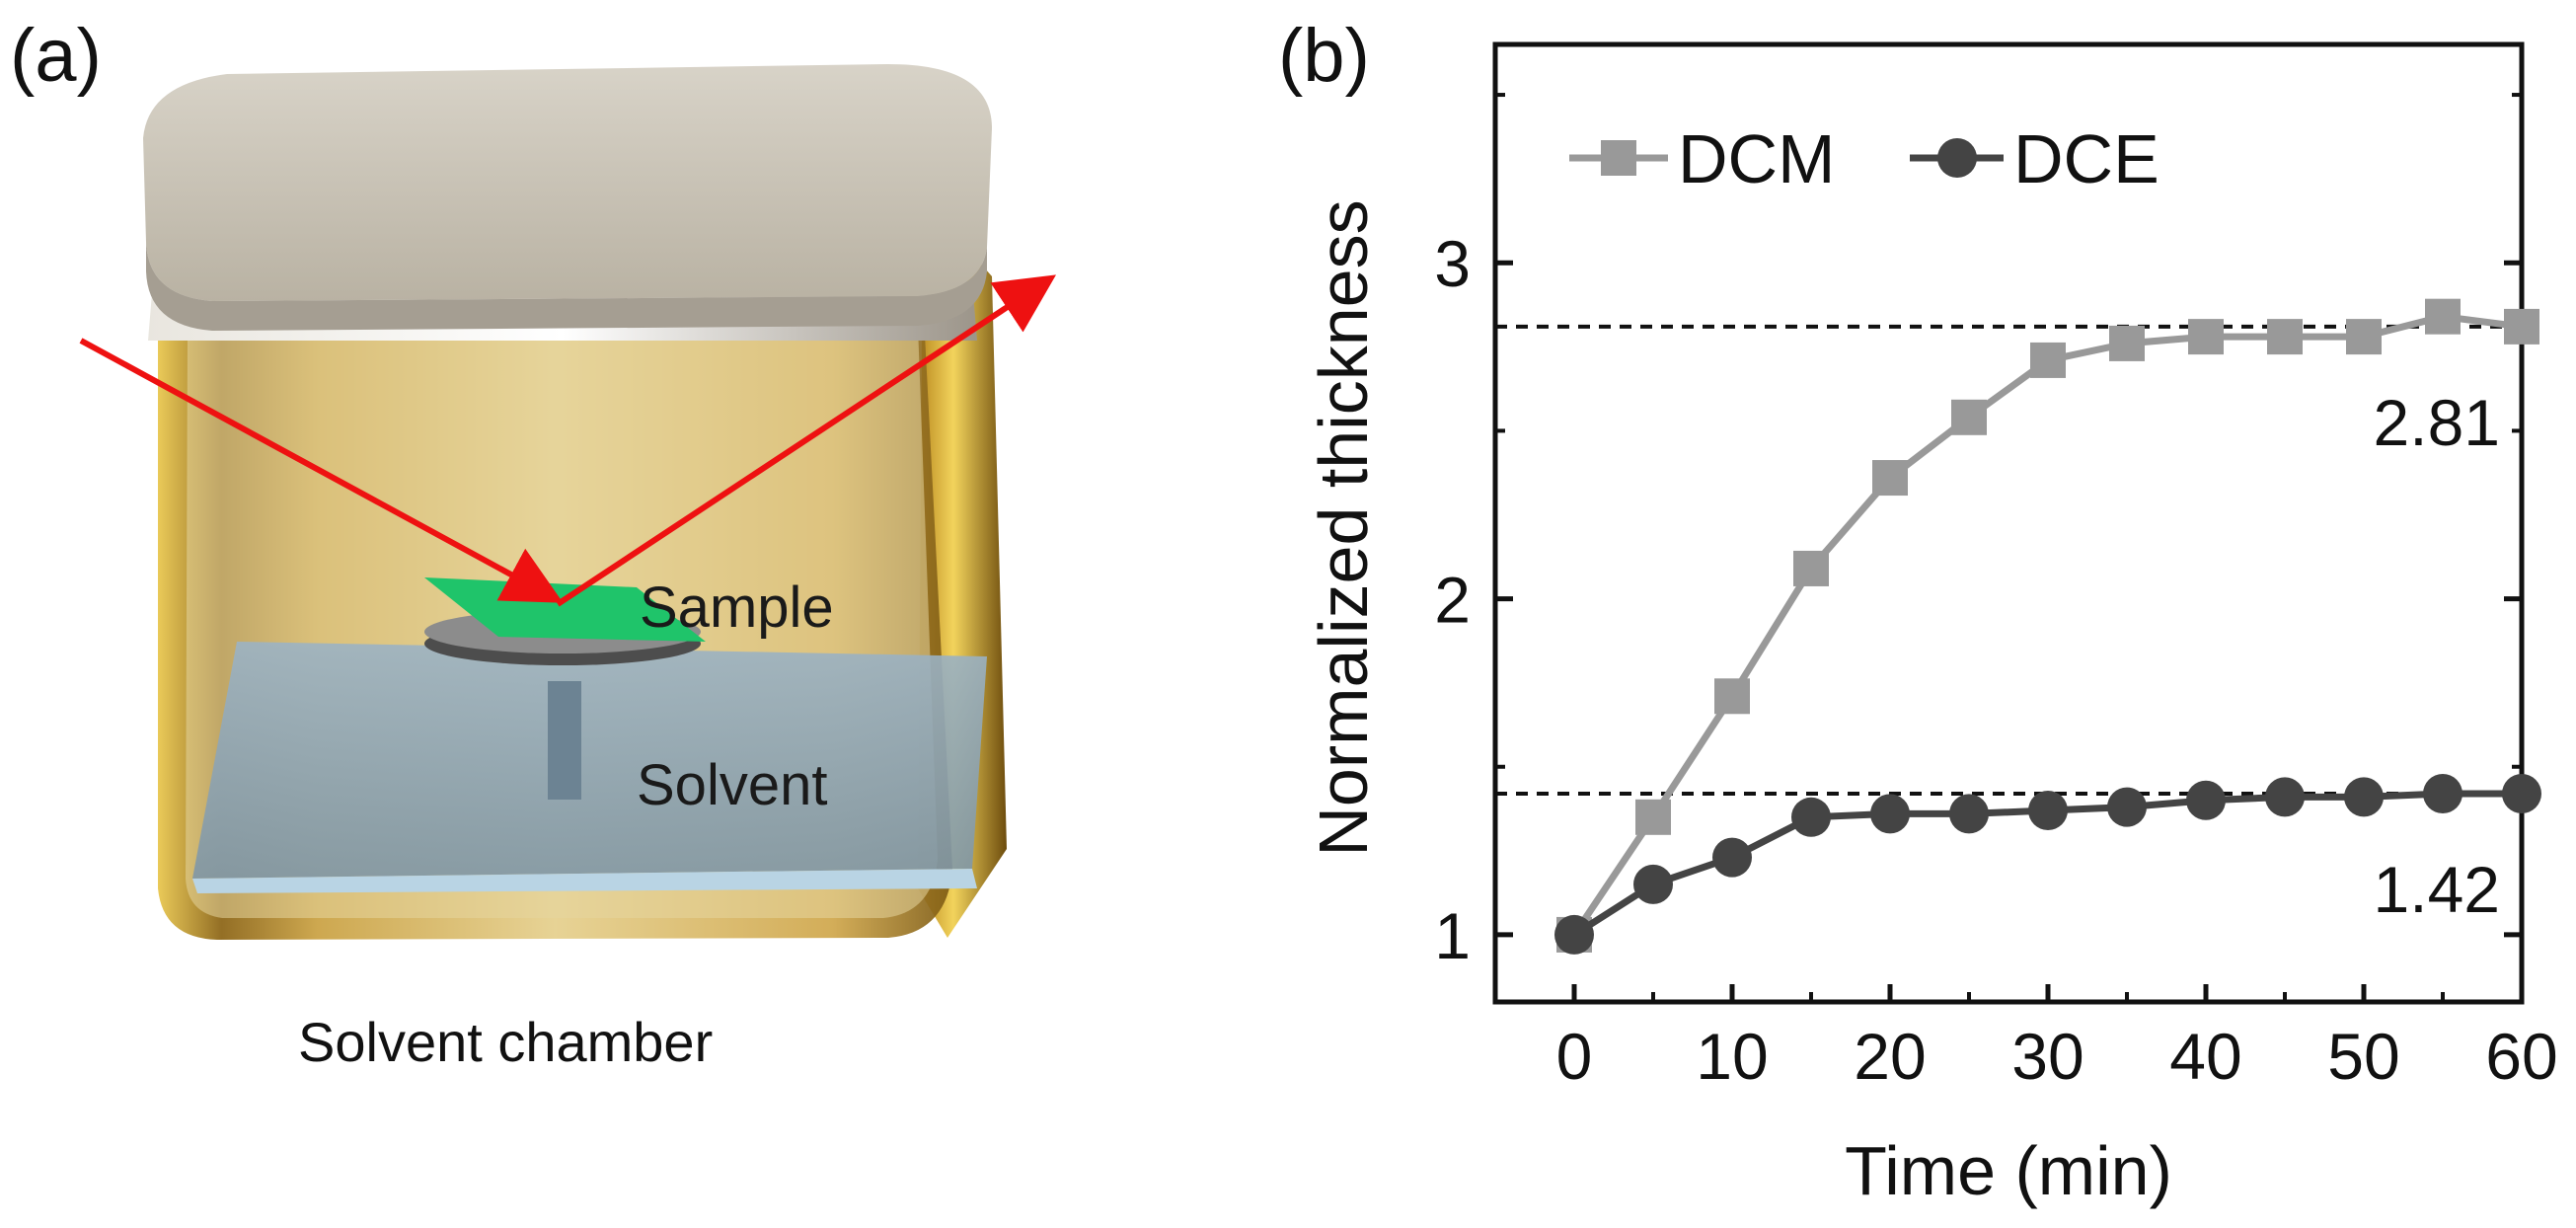 The height and width of the screenshot is (1228, 2576). Describe the element at coordinates (2437, 422) in the screenshot. I see `reference-line-label: 2.81` at that location.